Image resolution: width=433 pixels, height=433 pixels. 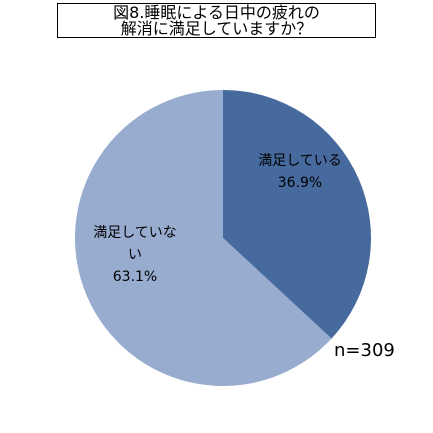 I want to click on chart-title: 図8.睡眠による日中の疲れの 解消に満足していますか？, so click(x=216, y=20).